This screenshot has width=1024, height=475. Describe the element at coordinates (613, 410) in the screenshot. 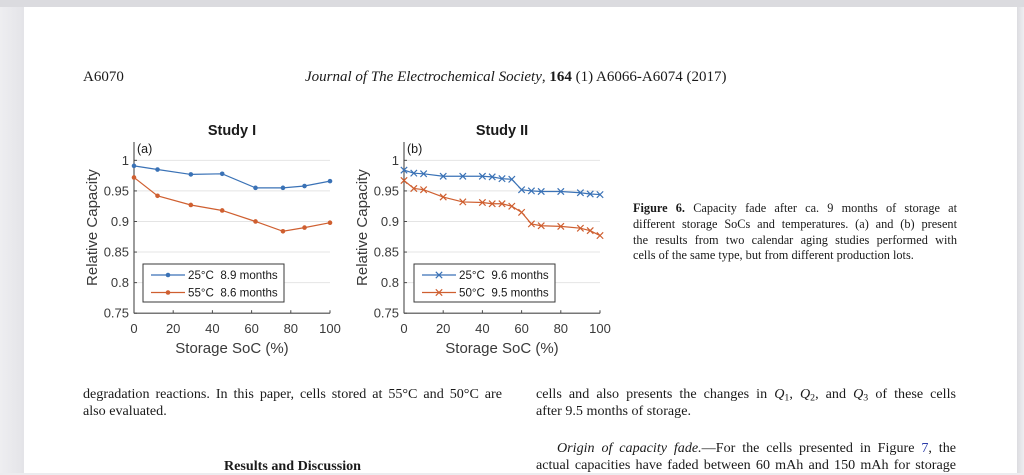

I see `body-line: after 9.5 months of storage.` at that location.